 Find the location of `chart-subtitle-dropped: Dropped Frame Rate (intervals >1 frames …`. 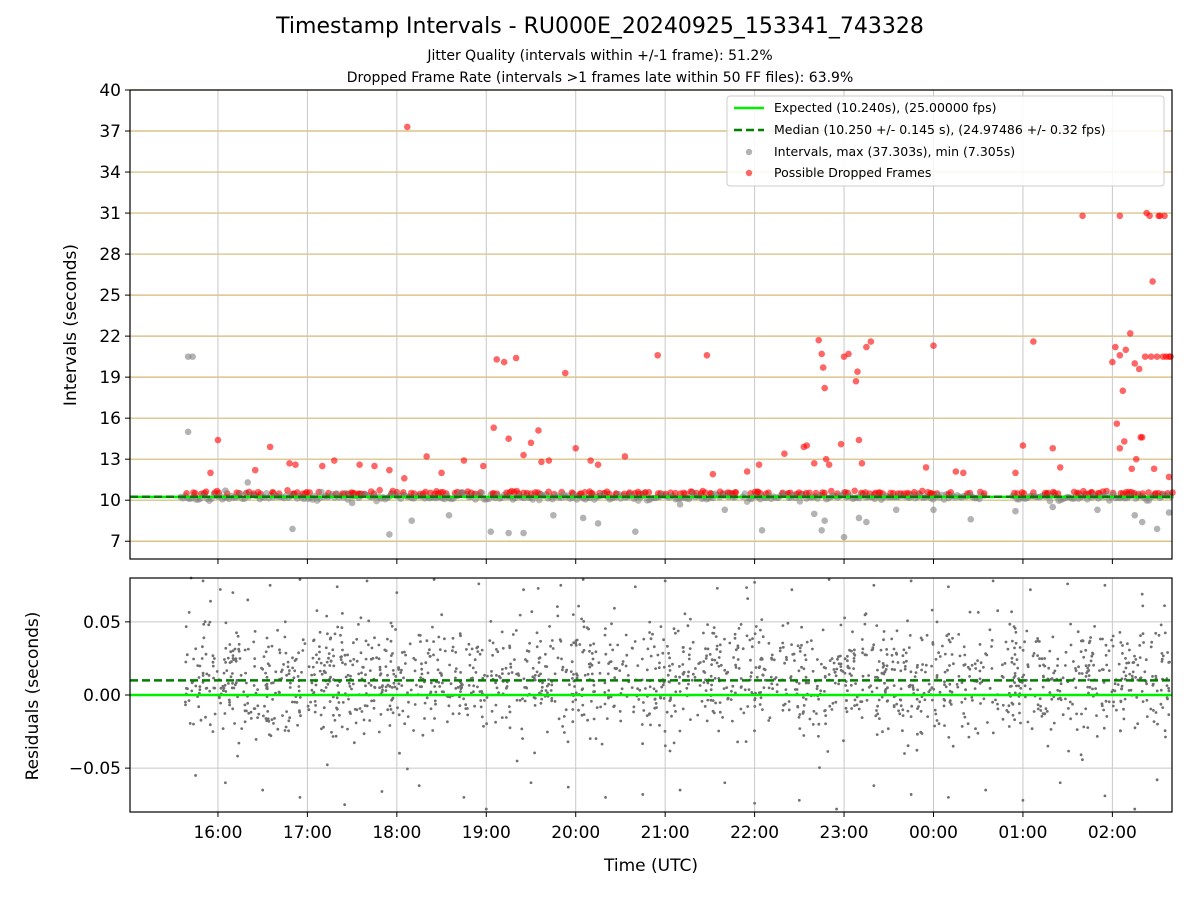

chart-subtitle-dropped: Dropped Frame Rate (intervals >1 frames … is located at coordinates (600, 78).